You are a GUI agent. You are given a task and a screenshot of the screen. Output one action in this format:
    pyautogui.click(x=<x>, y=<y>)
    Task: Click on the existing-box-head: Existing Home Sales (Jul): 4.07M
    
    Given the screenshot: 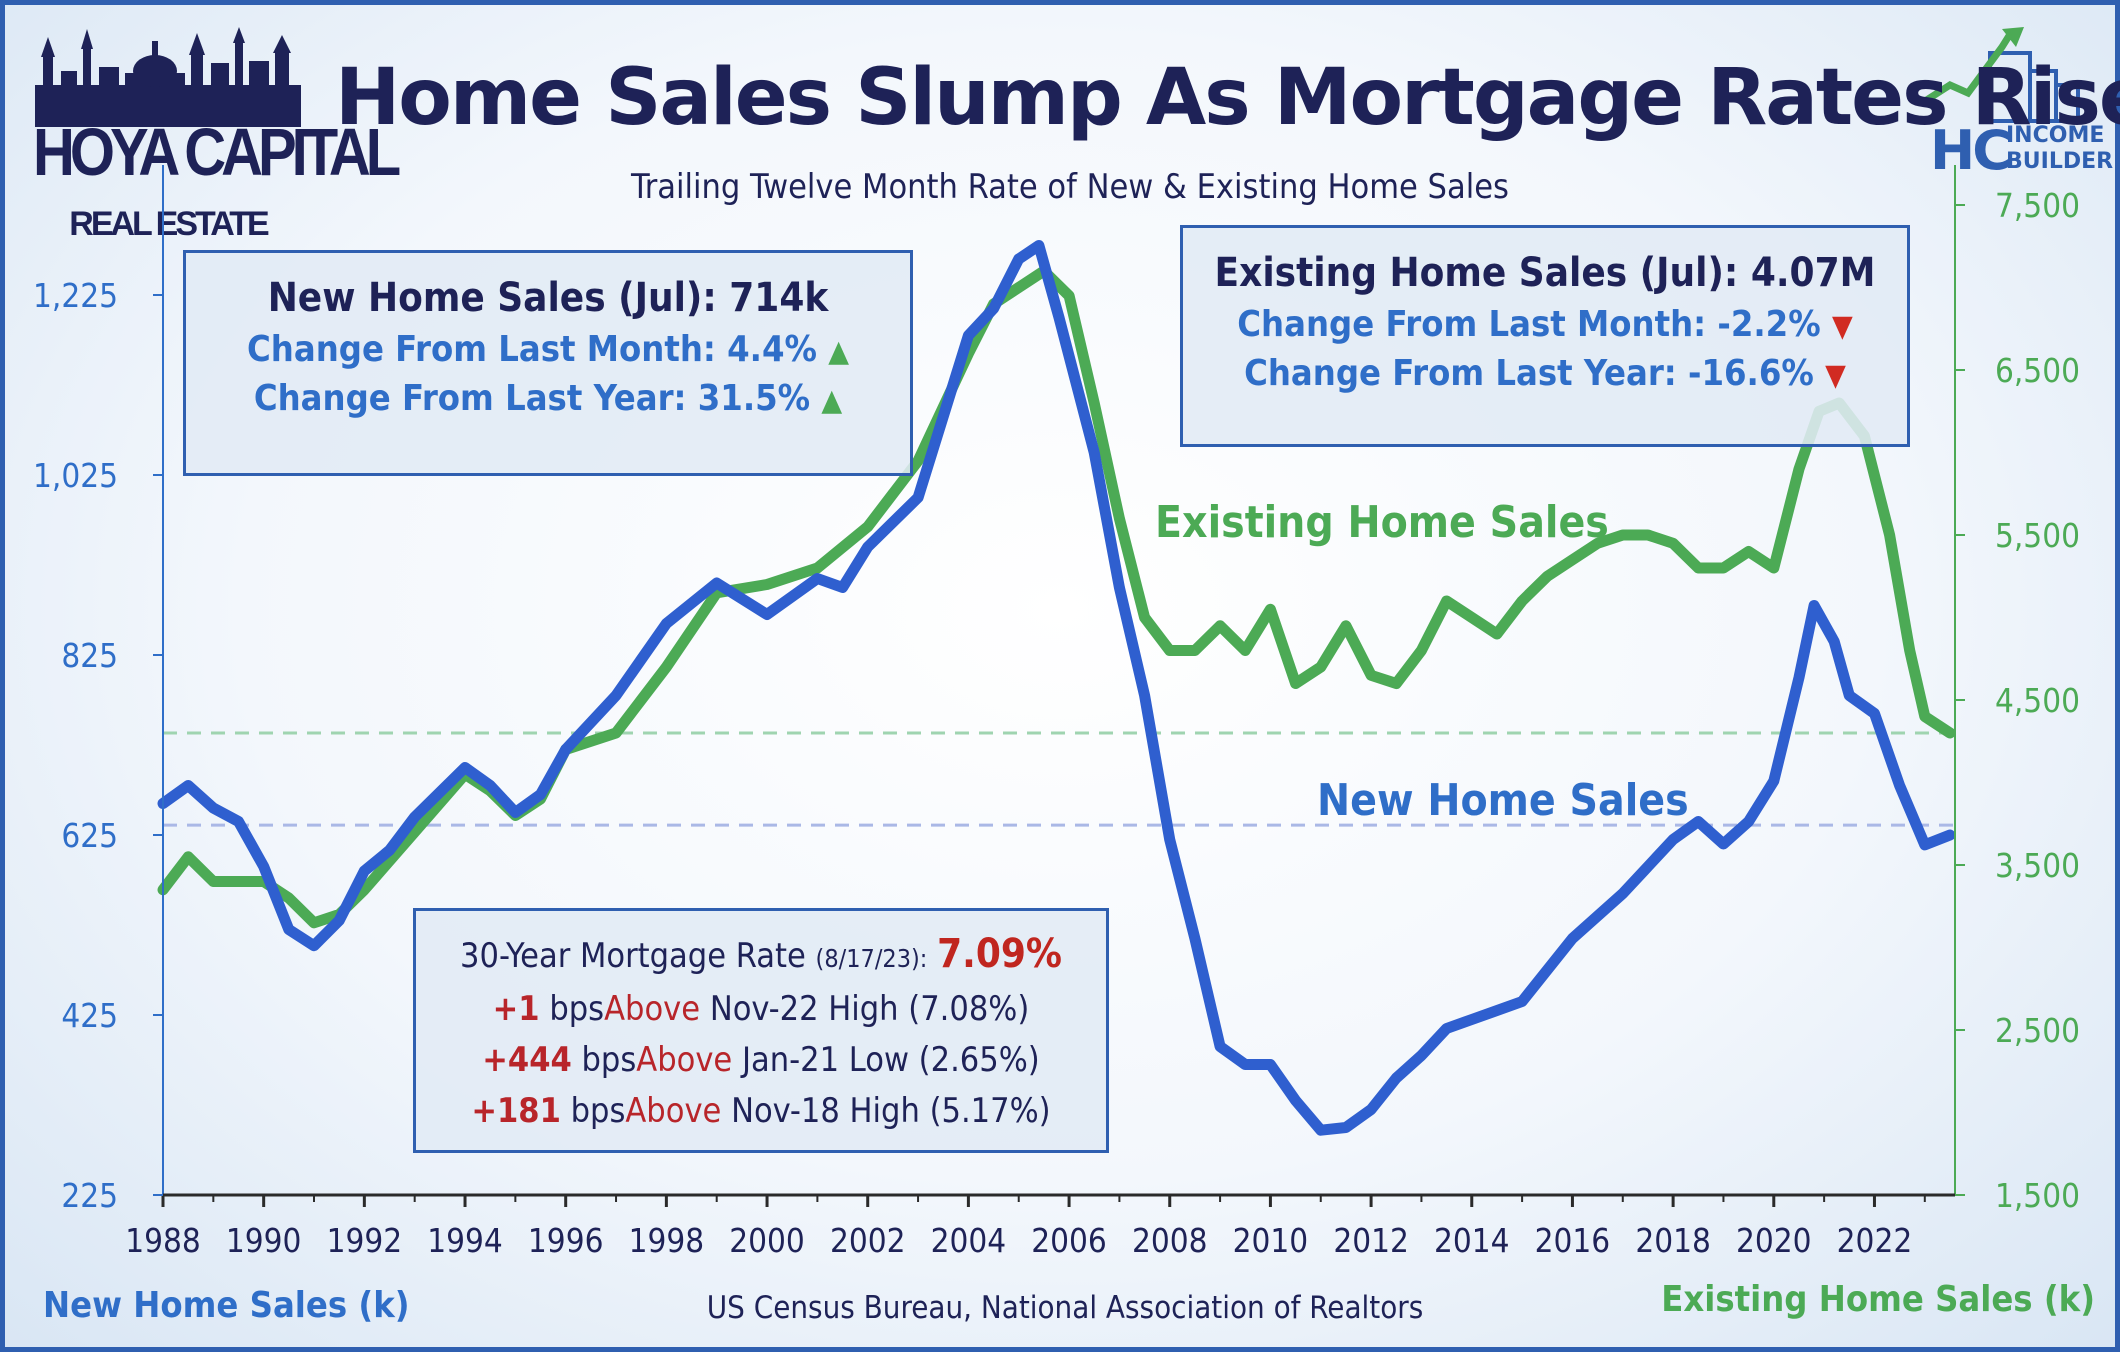 What is the action you would take?
    pyautogui.click(x=1545, y=273)
    